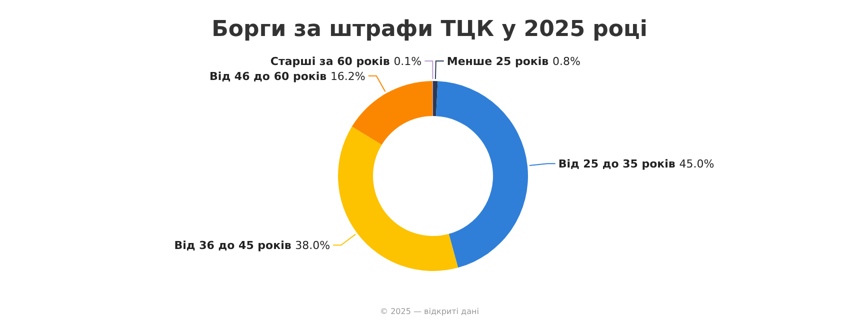 The width and height of the screenshot is (859, 331). What do you see at coordinates (619, 164) in the screenshot?
I see `slice-label: Від 25 до 35 років` at bounding box center [619, 164].